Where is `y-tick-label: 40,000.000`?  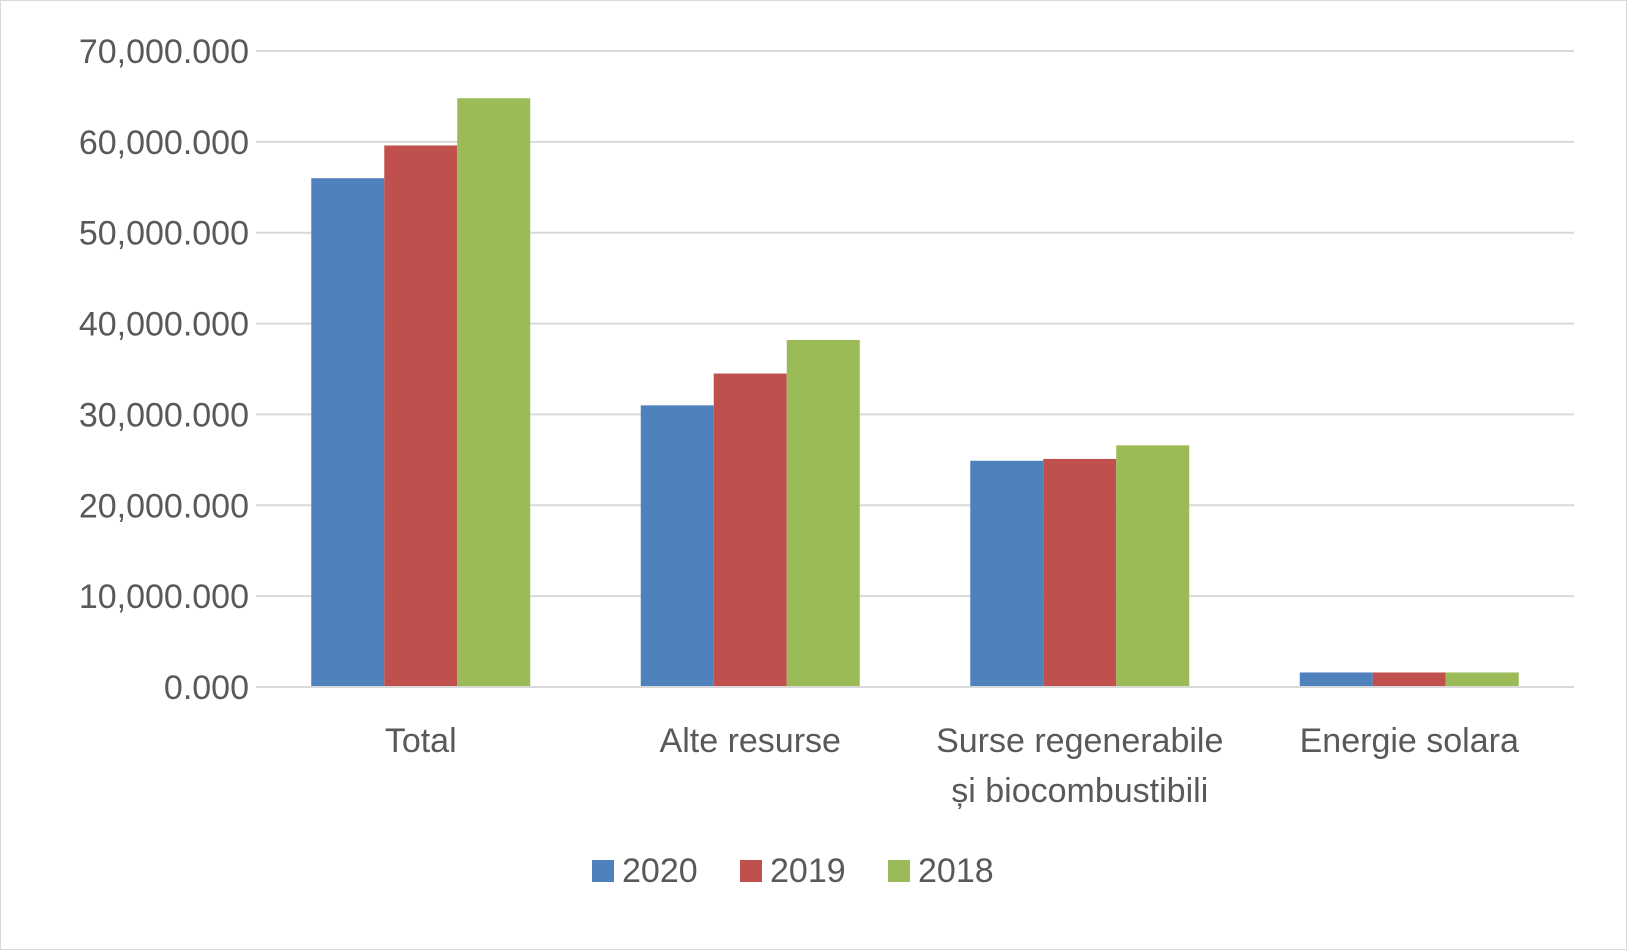
y-tick-label: 40,000.000 is located at coordinates (164, 325).